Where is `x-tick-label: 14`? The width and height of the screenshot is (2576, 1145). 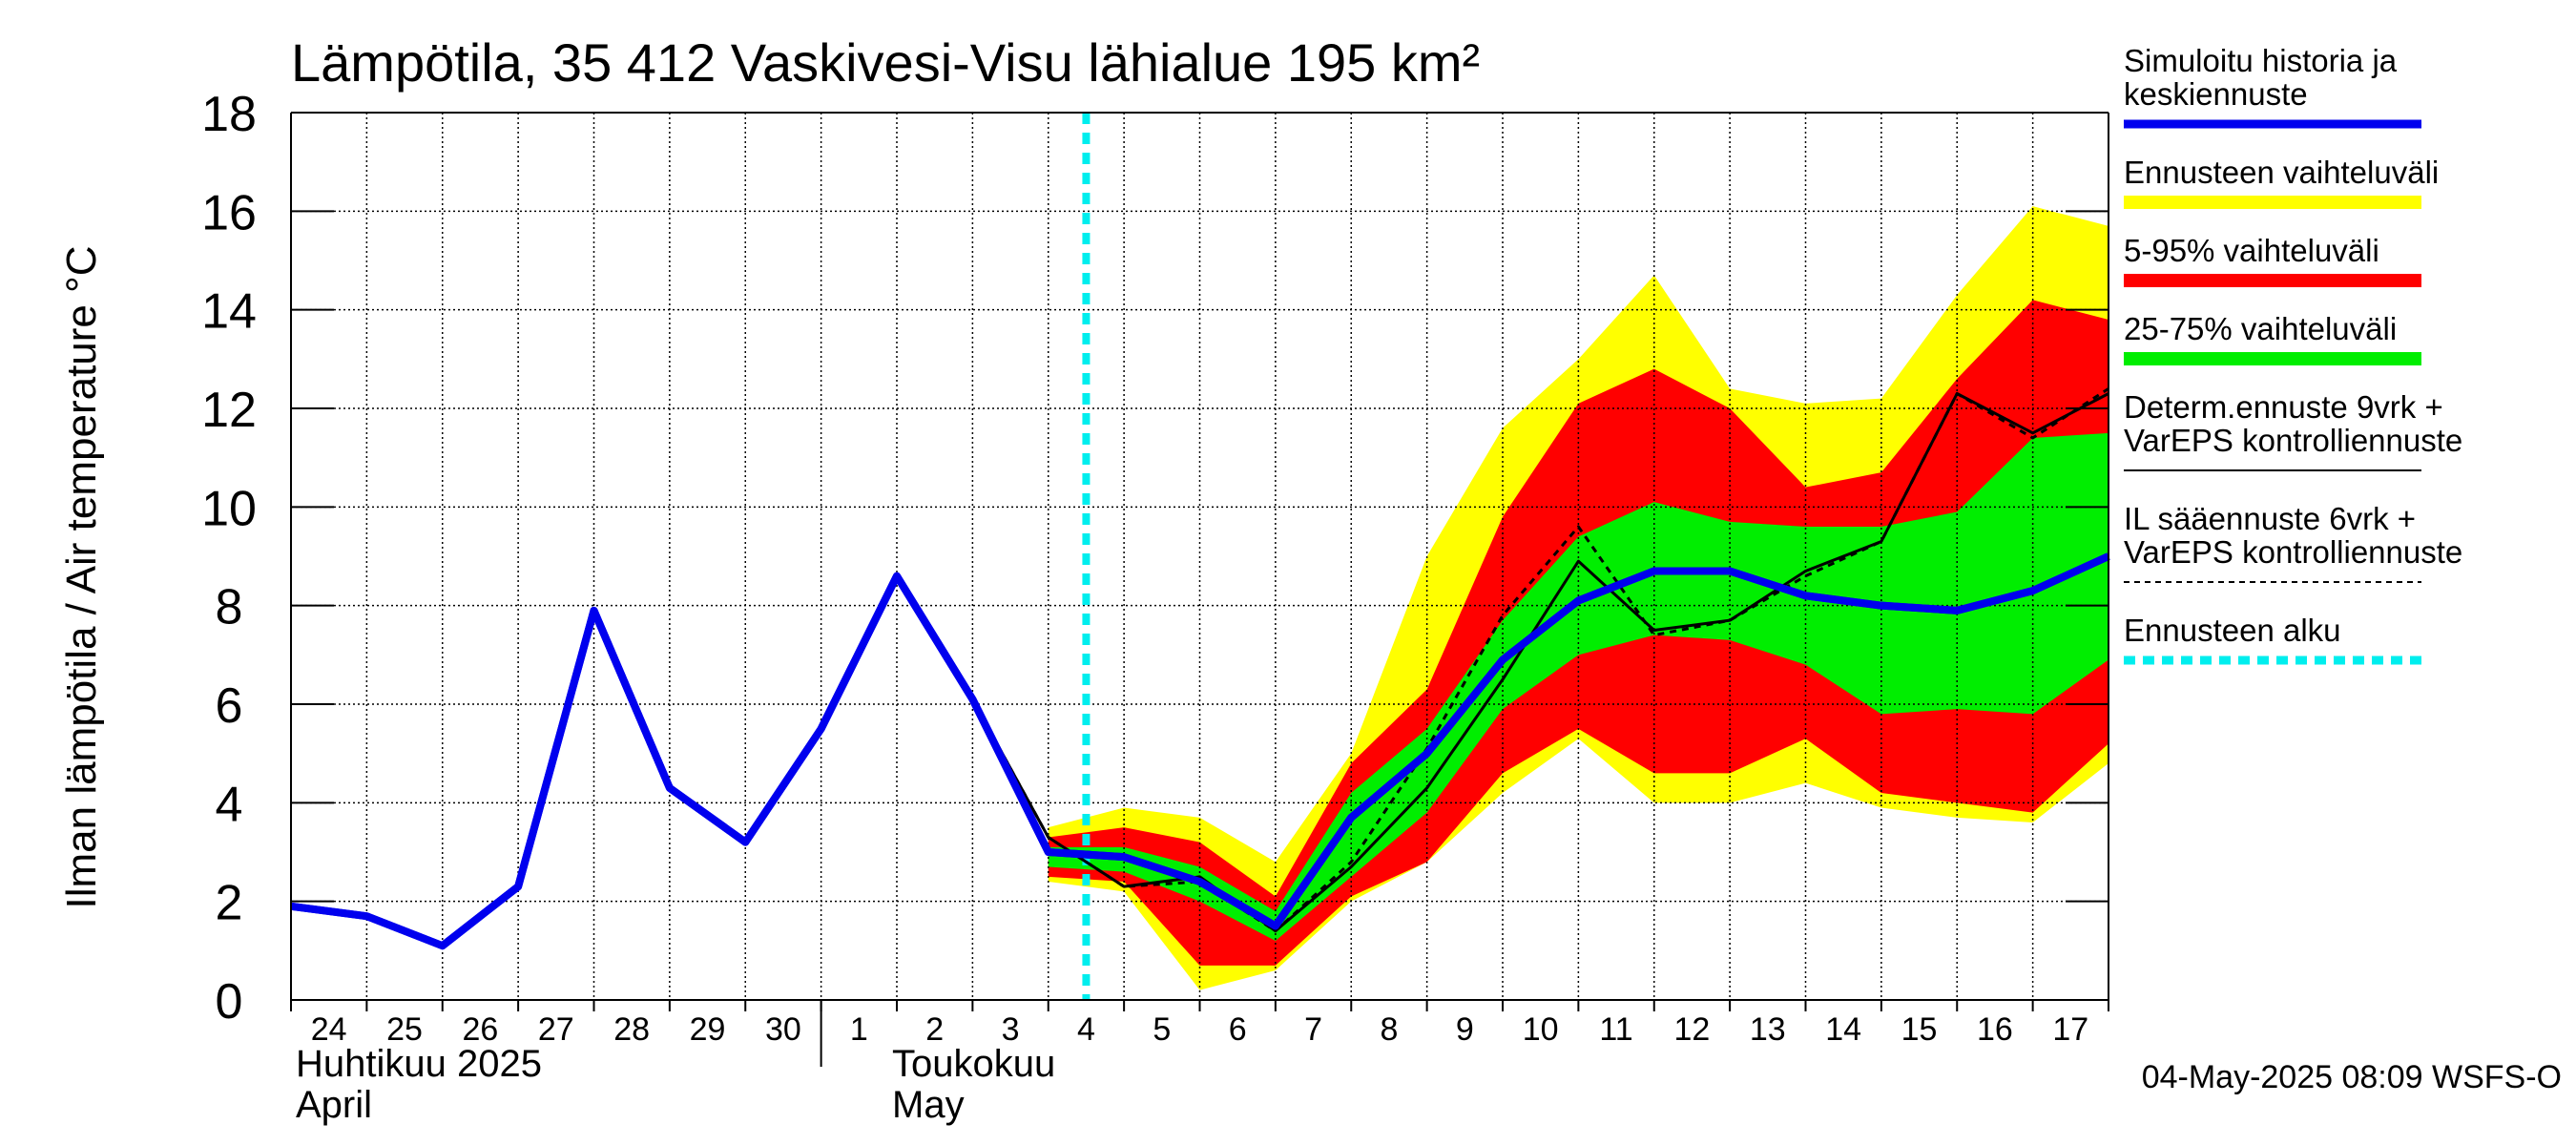
x-tick-label: 14 is located at coordinates (1843, 1029).